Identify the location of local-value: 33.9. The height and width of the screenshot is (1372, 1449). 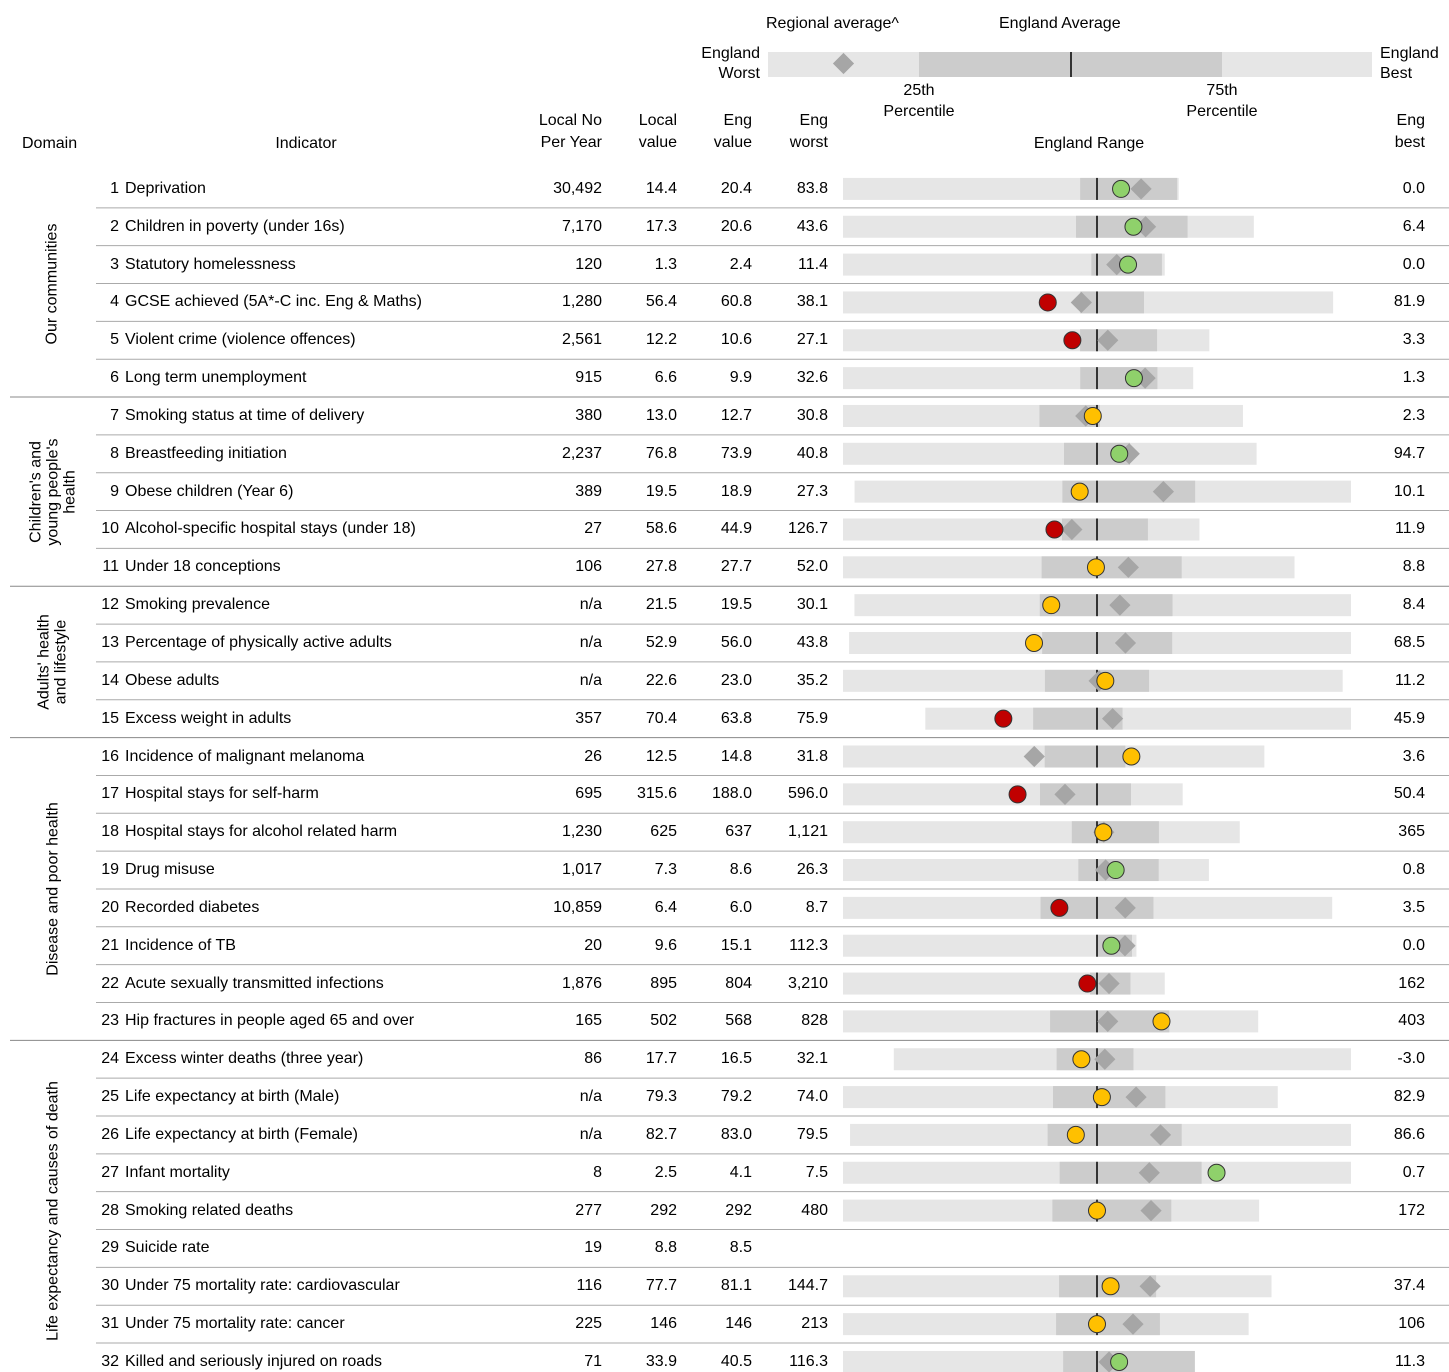
(661, 1361).